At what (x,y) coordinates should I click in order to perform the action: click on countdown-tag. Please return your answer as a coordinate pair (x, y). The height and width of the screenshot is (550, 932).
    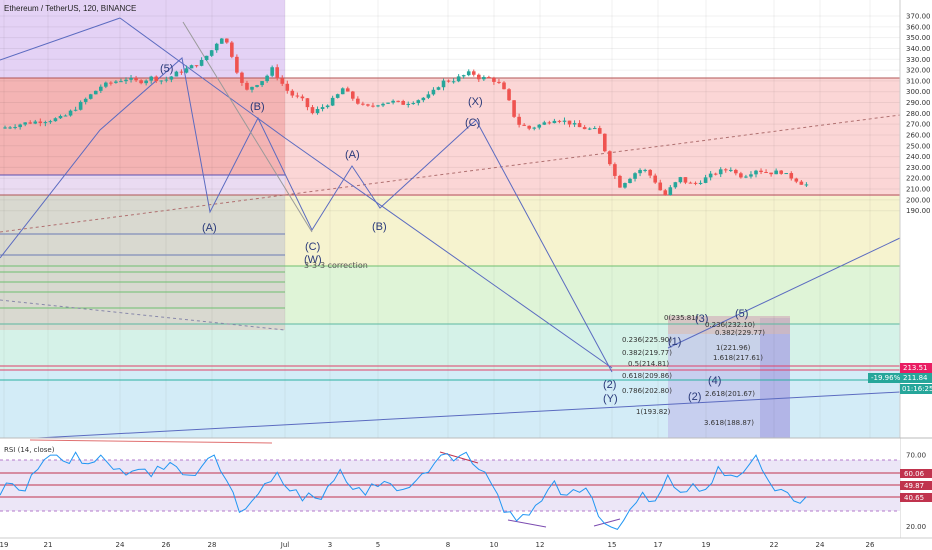
    Looking at the image, I should click on (916, 389).